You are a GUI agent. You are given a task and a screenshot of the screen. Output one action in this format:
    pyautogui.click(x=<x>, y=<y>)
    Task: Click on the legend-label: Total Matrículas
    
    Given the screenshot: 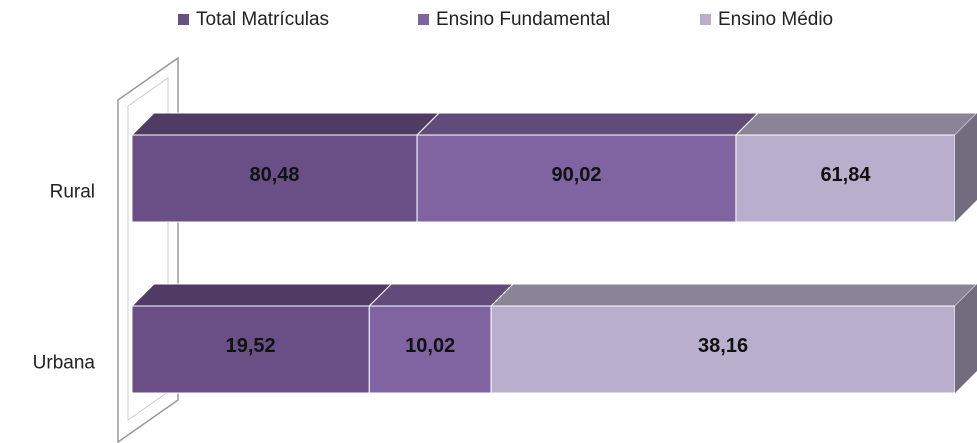 What is the action you would take?
    pyautogui.click(x=262, y=19)
    